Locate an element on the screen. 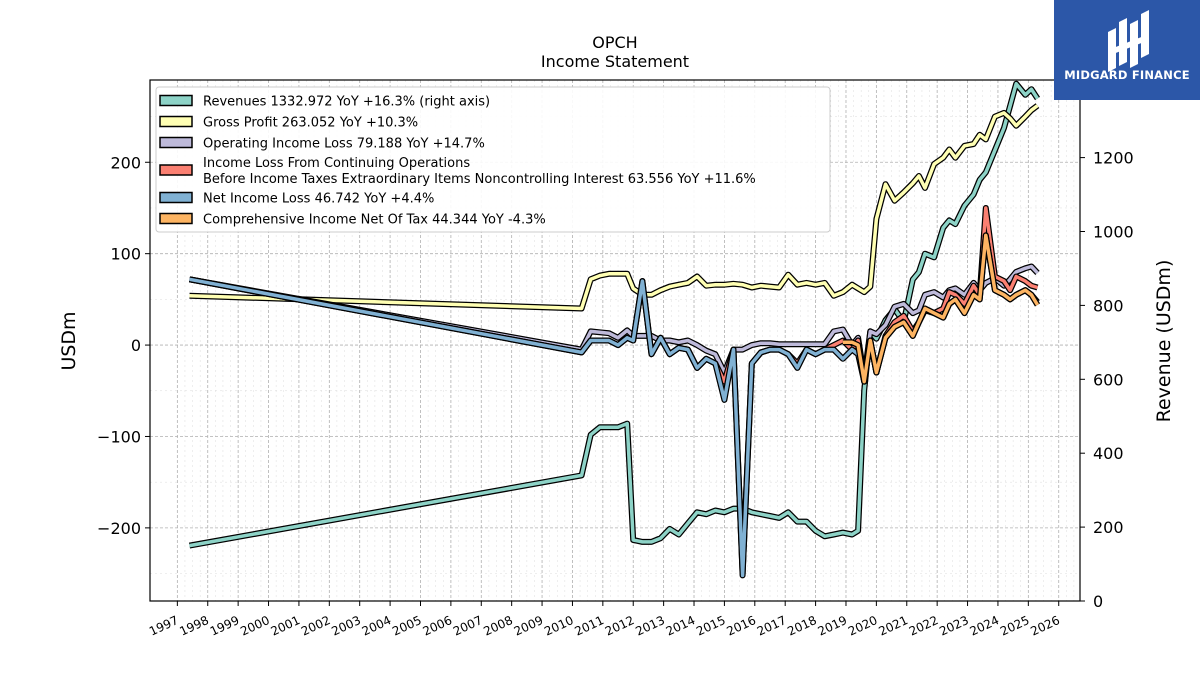 The height and width of the screenshot is (675, 1200). x-tick-label: 2025 is located at coordinates (1015, 626).